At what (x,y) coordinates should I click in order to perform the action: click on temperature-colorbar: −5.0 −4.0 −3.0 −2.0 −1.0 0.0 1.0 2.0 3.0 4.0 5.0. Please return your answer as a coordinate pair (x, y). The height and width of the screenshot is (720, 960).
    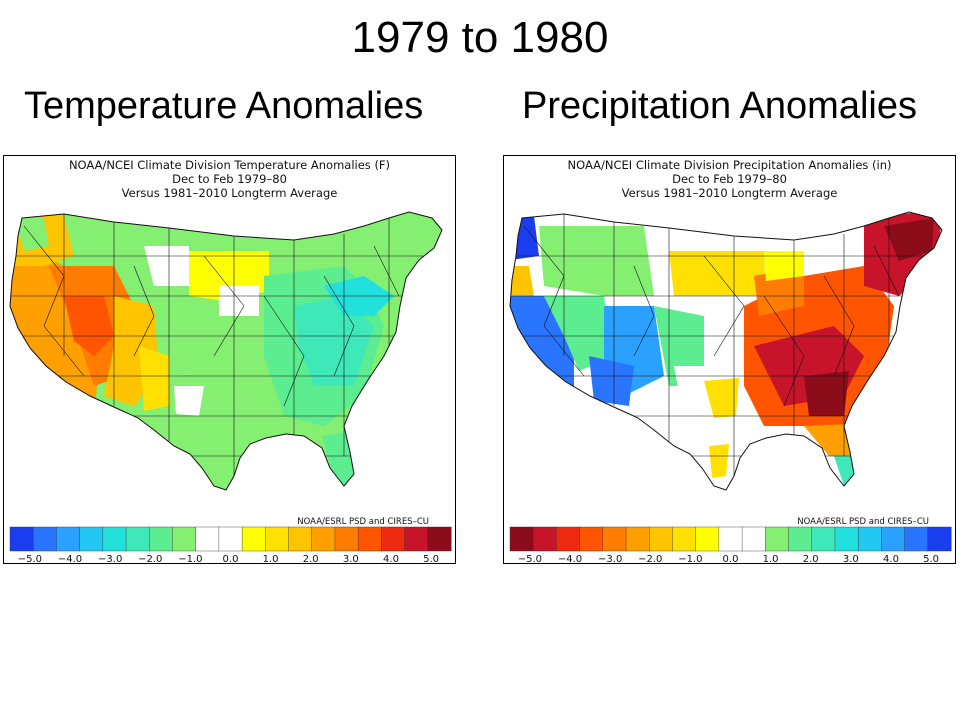
    Looking at the image, I should click on (230, 544).